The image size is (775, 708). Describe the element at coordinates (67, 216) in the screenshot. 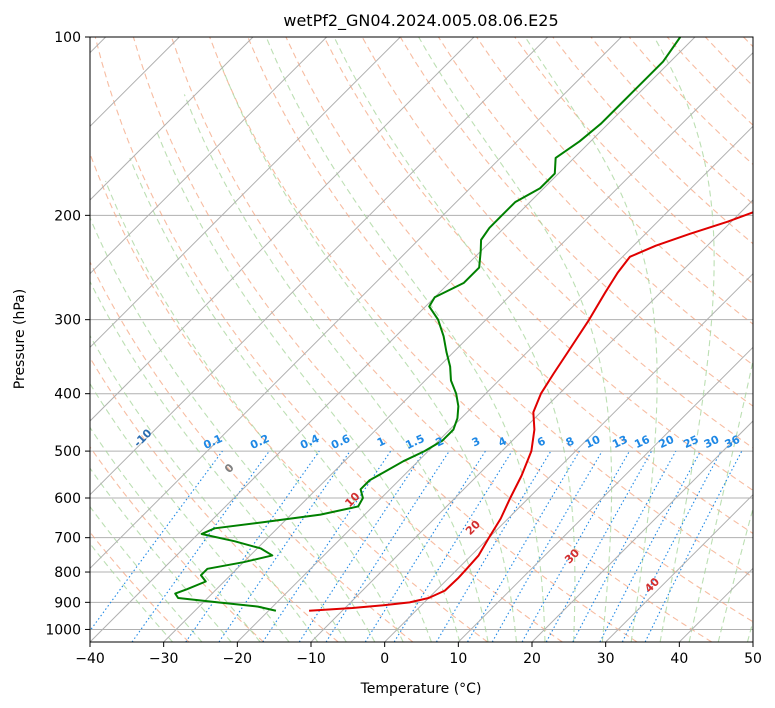

I see `y-tick-label: 200` at that location.